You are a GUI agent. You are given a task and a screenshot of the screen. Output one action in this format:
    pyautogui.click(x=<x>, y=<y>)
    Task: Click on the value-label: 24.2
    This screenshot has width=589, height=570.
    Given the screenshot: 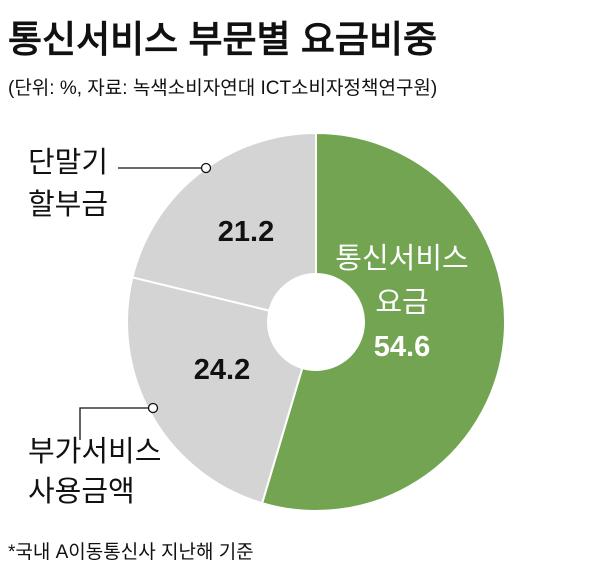 What is the action you would take?
    pyautogui.click(x=222, y=370)
    